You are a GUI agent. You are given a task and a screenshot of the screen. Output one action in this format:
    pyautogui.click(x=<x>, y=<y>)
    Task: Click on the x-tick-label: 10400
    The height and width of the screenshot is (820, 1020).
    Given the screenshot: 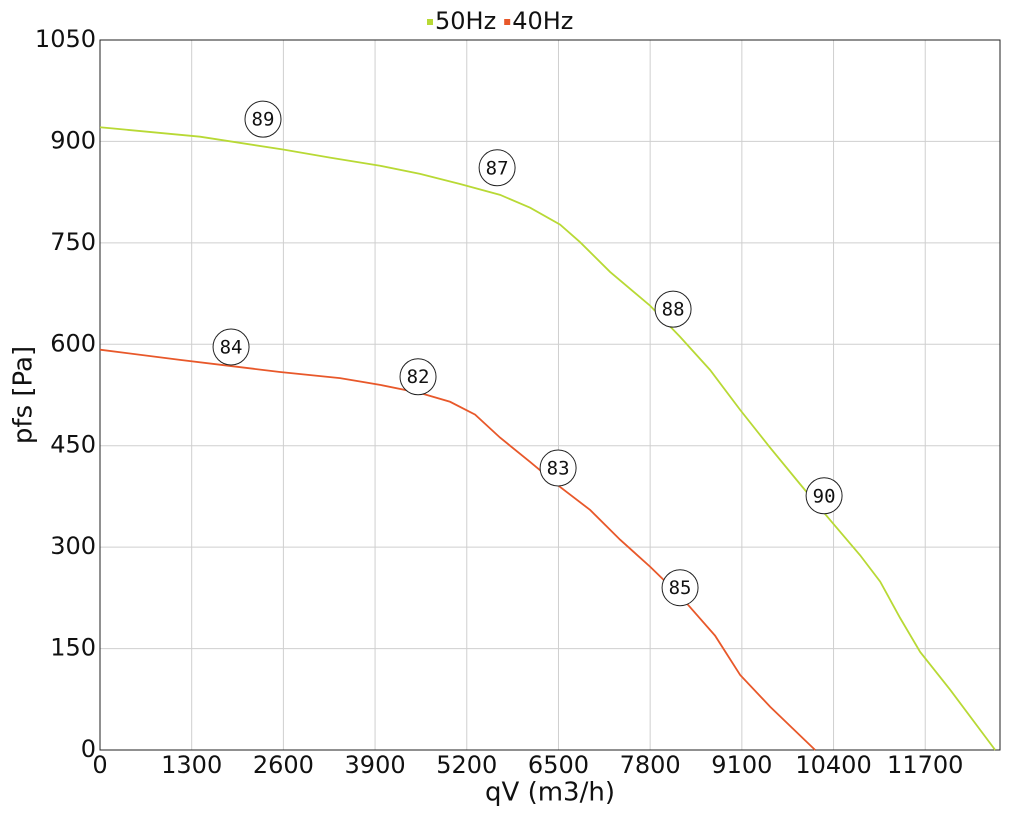 What is the action you would take?
    pyautogui.click(x=833, y=765)
    